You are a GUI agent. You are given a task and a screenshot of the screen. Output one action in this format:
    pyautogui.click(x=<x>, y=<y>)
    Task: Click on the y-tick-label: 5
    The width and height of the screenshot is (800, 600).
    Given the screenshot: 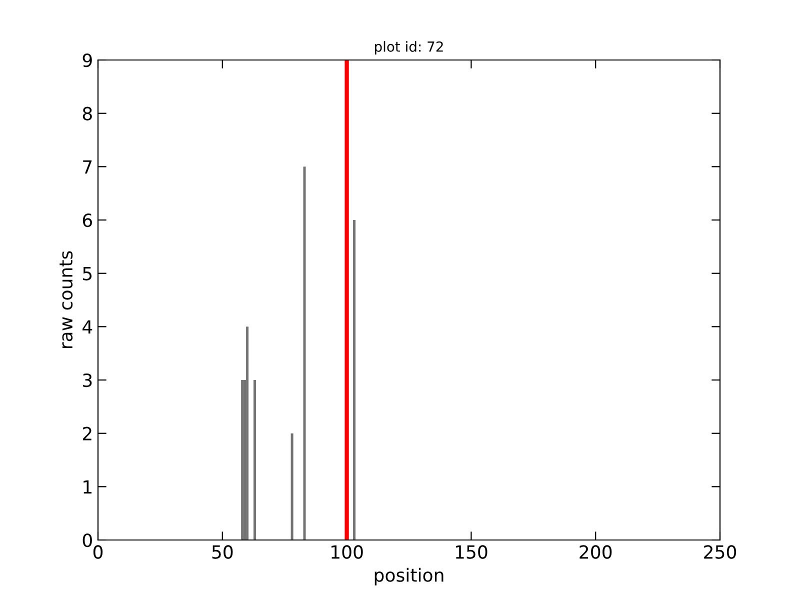 What is the action you would take?
    pyautogui.click(x=87, y=273)
    